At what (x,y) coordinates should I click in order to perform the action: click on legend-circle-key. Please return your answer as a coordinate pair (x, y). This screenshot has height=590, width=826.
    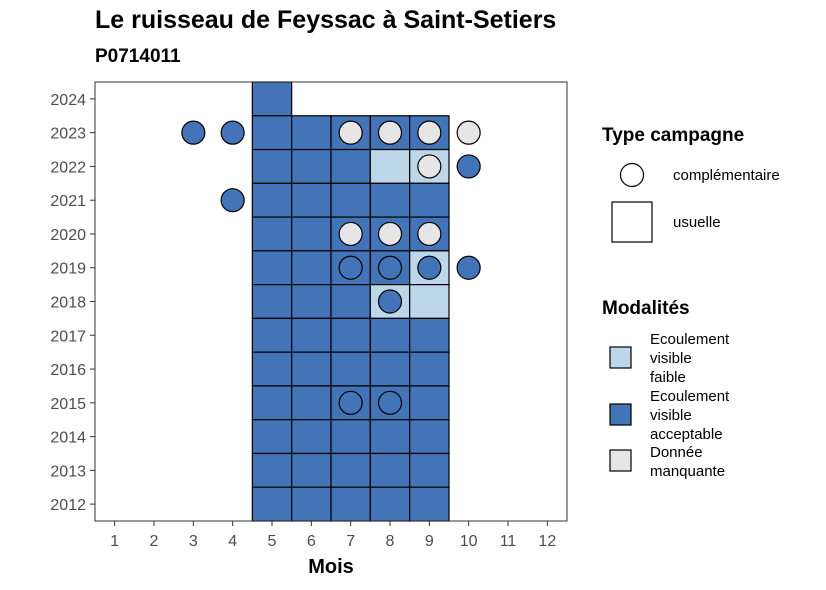
    Looking at the image, I should click on (632, 175).